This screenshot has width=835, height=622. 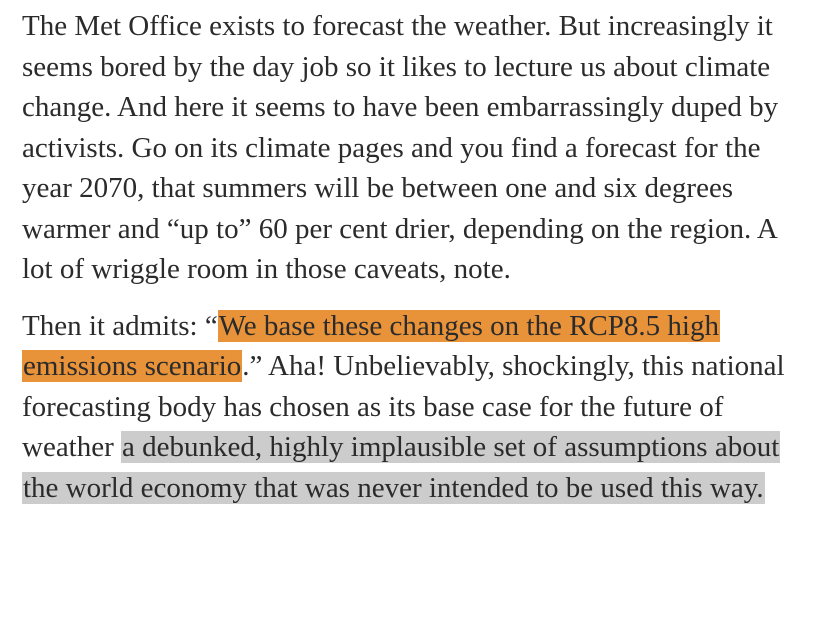 I want to click on paragraph-2-lead: Then it admits: “, so click(x=120, y=325).